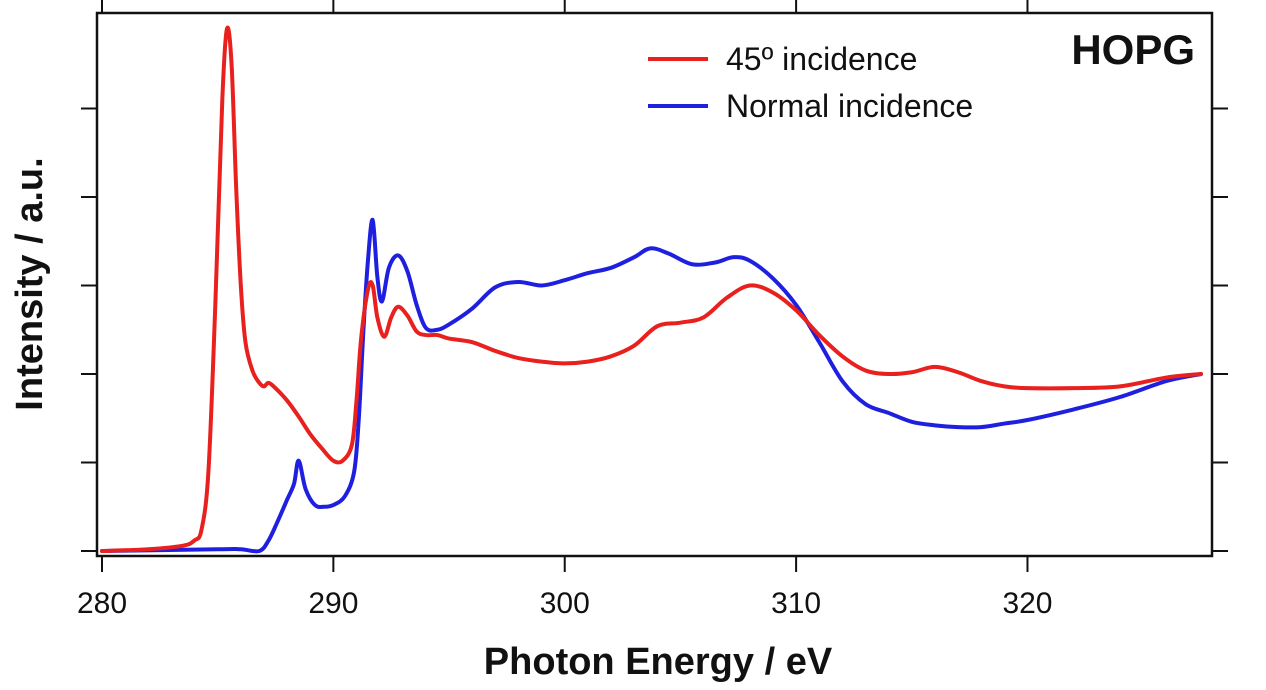 The width and height of the screenshot is (1266, 690). I want to click on x-tick-label: 320, so click(1027, 603).